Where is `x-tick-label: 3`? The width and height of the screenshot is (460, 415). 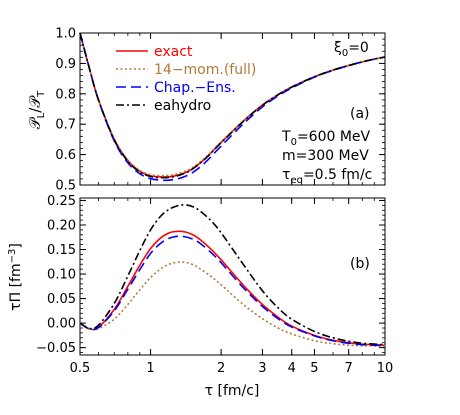
x-tick-label: 3 is located at coordinates (262, 368).